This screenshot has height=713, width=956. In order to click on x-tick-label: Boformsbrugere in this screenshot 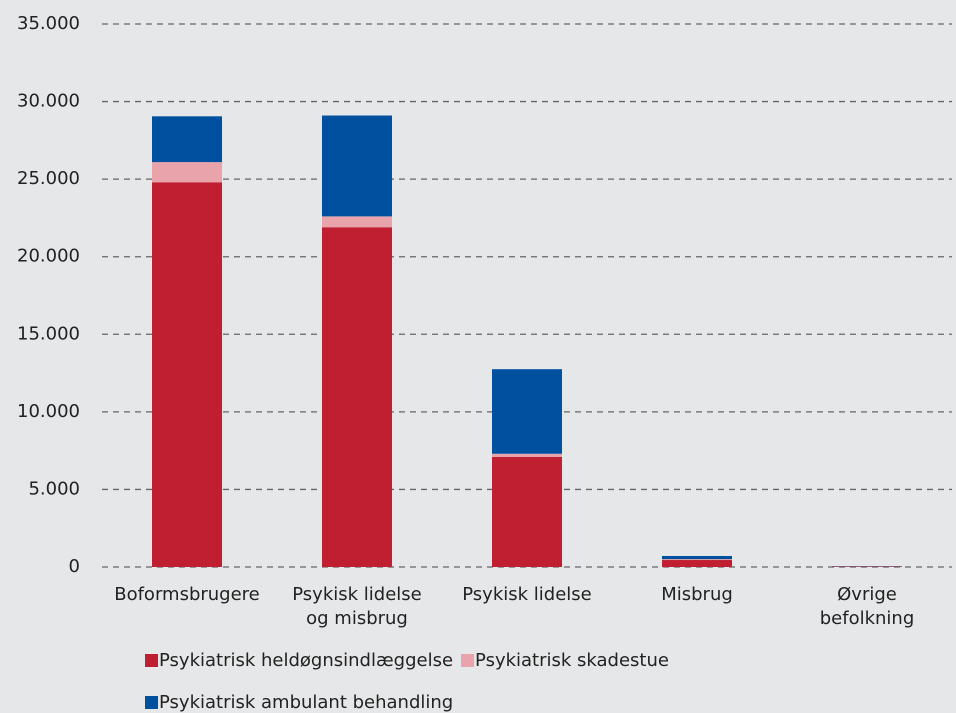, I will do `click(187, 594)`.